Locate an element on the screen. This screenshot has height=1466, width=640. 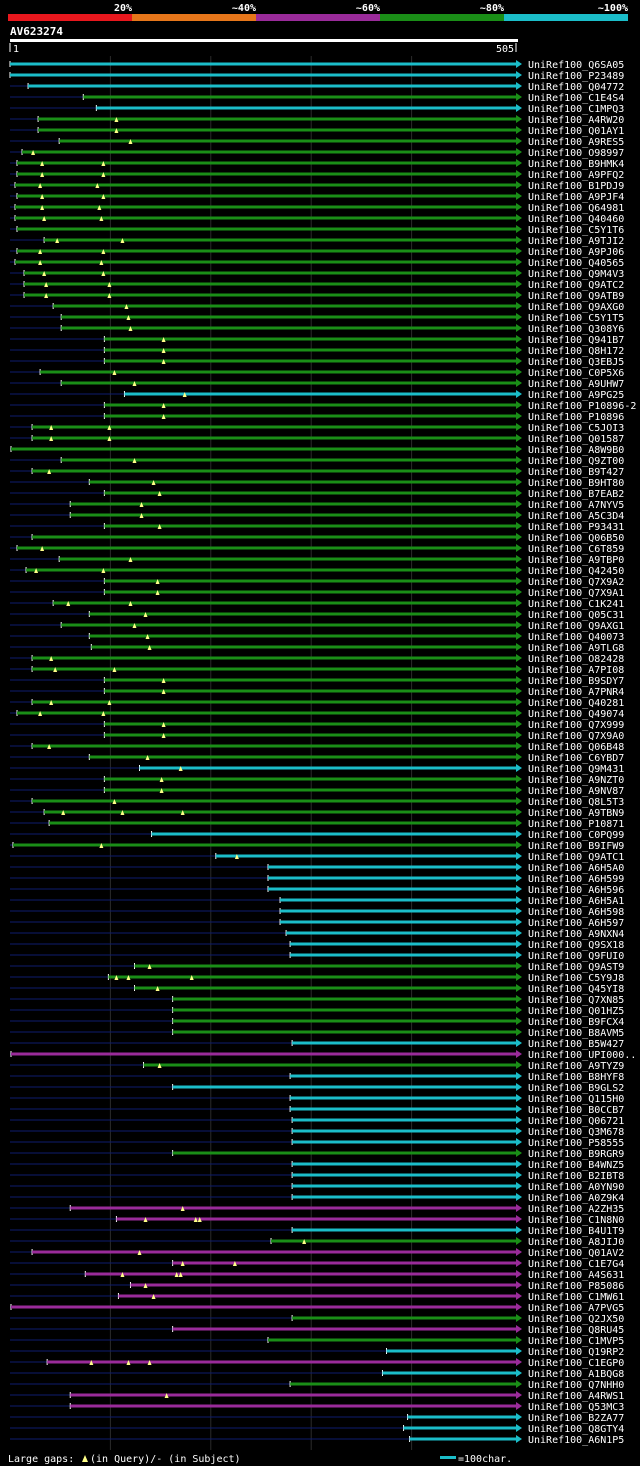
hit-label: UniRef100_A9TYZ9 is located at coordinates (576, 1066).